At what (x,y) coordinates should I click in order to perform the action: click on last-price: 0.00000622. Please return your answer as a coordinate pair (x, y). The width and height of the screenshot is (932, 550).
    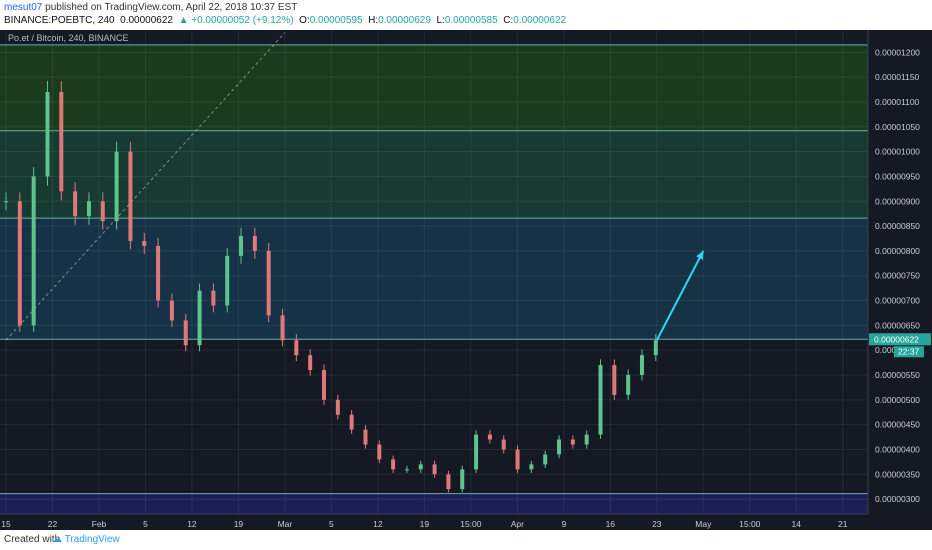
    Looking at the image, I should click on (146, 20).